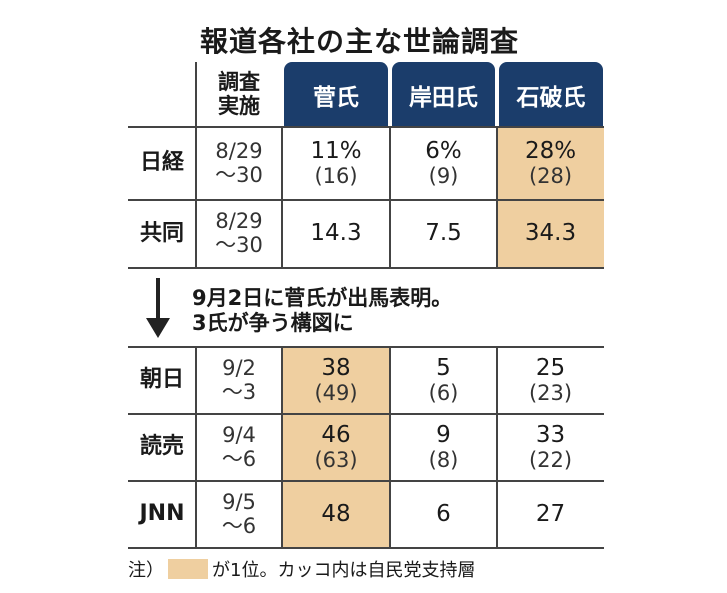  Describe the element at coordinates (336, 459) in the screenshot. I see `ldp-supporter-value: (63)` at that location.